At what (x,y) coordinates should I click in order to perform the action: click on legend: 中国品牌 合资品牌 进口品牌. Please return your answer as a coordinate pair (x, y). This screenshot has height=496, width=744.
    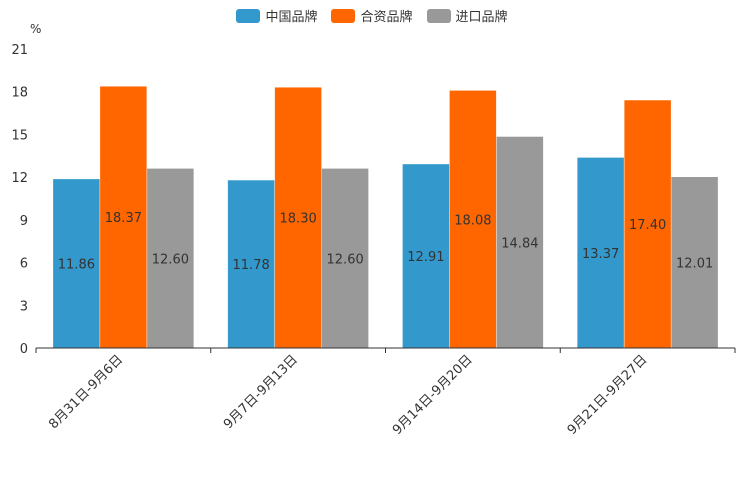
    Looking at the image, I should click on (372, 15).